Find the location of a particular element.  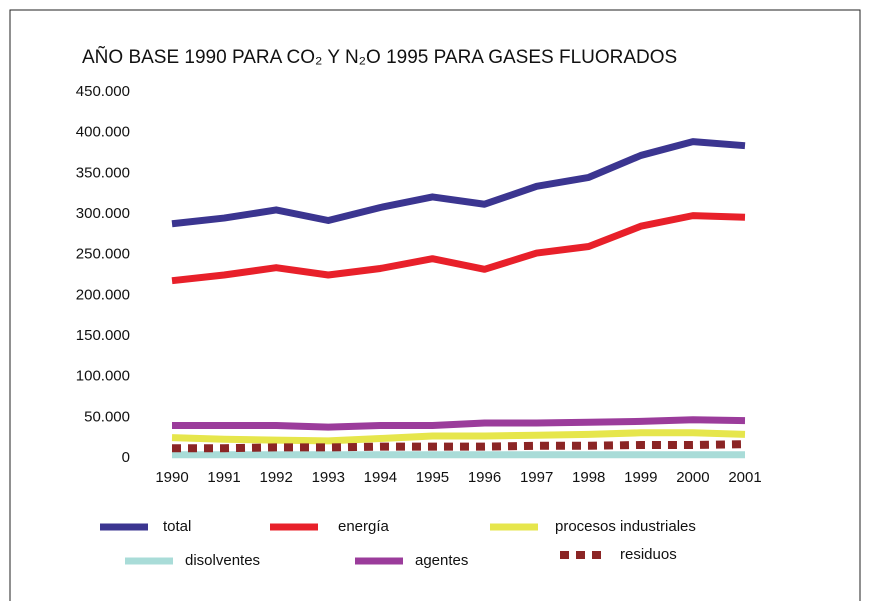

y-tick-label: 300.000 is located at coordinates (103, 213).